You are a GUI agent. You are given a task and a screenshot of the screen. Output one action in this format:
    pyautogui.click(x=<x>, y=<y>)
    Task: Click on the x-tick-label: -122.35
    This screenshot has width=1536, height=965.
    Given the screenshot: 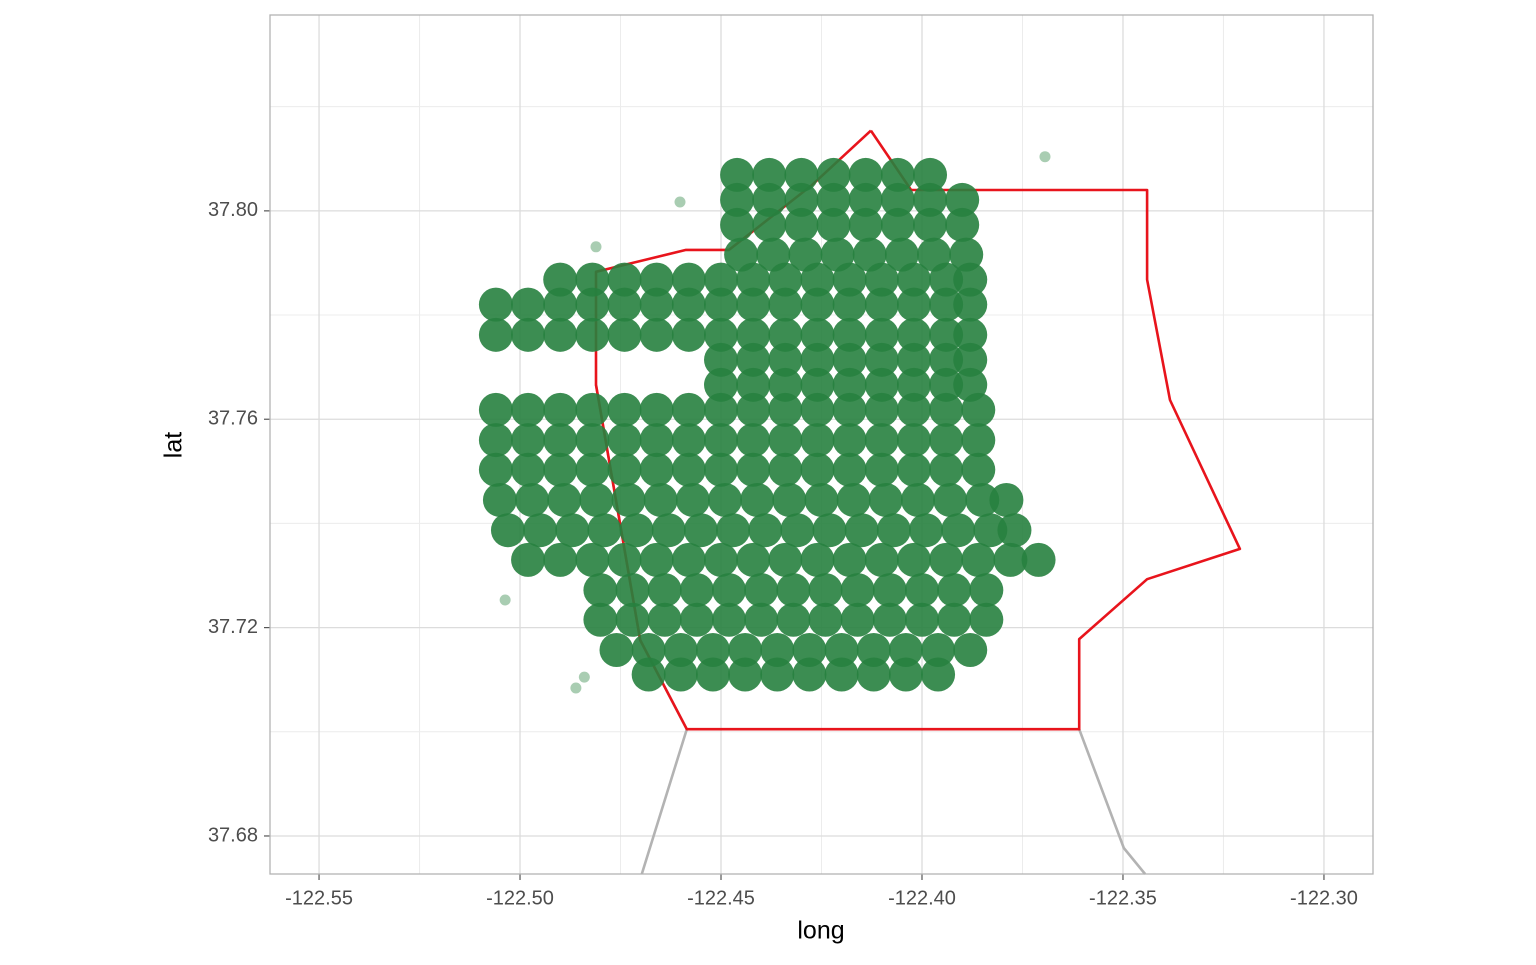 What is the action you would take?
    pyautogui.click(x=1123, y=898)
    